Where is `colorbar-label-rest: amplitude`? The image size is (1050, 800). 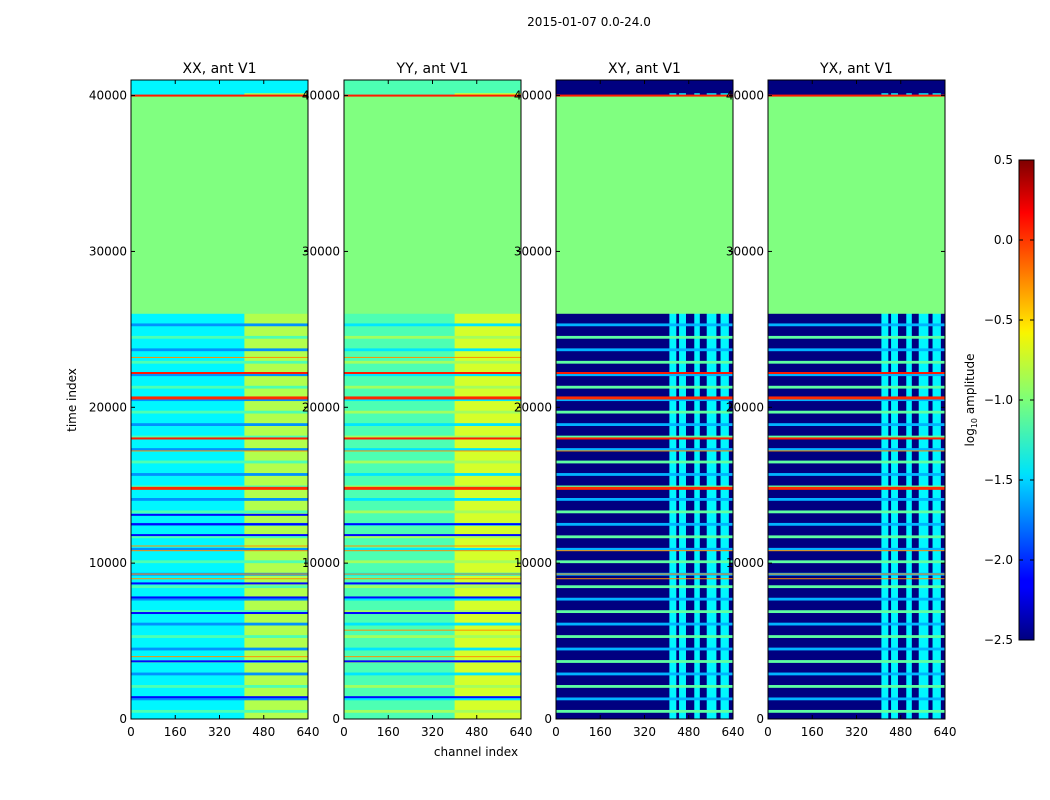
colorbar-label-rest: amplitude is located at coordinates (970, 386).